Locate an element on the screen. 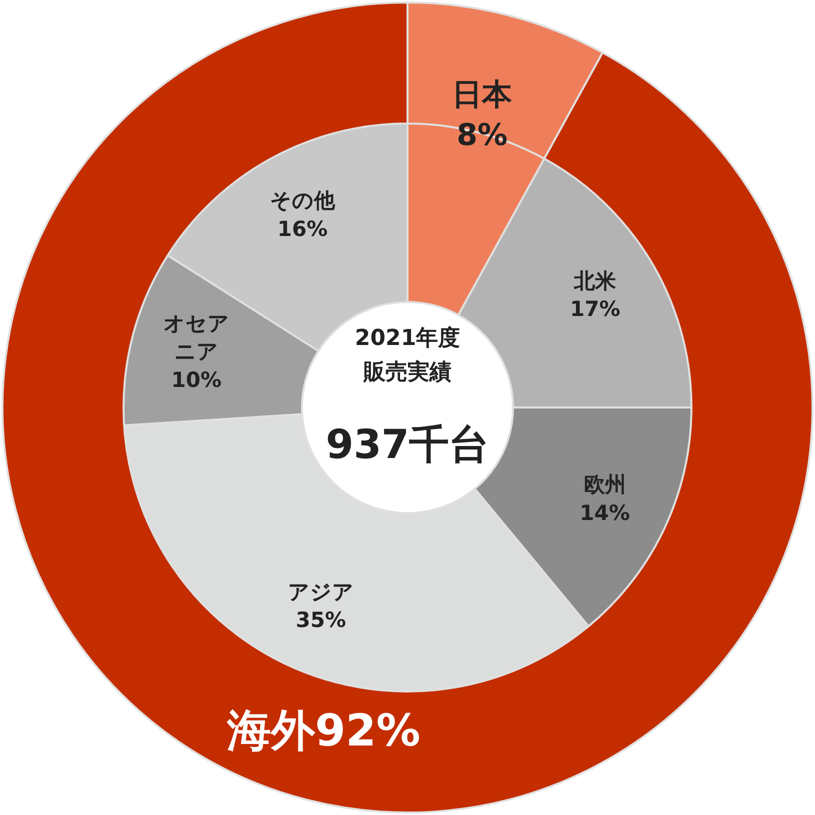 The width and height of the screenshot is (815, 815). slice-label: 日本 is located at coordinates (483, 94).